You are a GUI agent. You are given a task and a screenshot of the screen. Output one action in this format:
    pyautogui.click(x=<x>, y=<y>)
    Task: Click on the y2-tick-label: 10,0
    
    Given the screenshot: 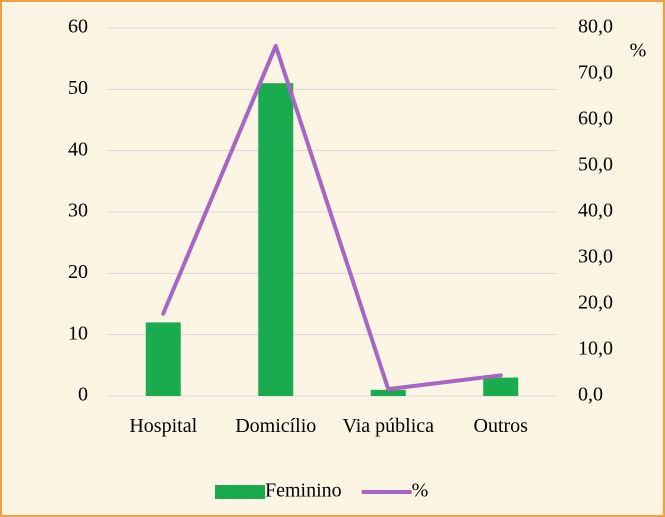 What is the action you would take?
    pyautogui.click(x=595, y=349)
    